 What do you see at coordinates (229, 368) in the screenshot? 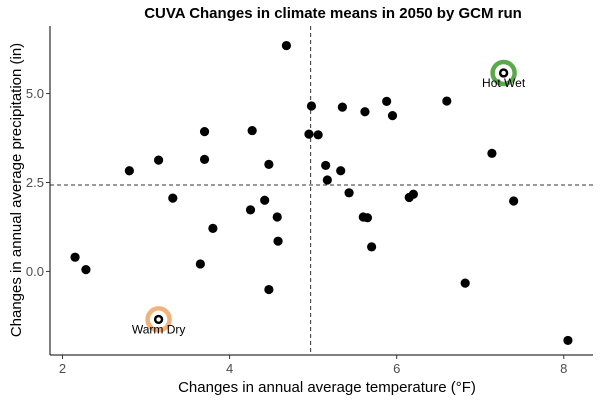
I see `x-tick-label: 4` at bounding box center [229, 368].